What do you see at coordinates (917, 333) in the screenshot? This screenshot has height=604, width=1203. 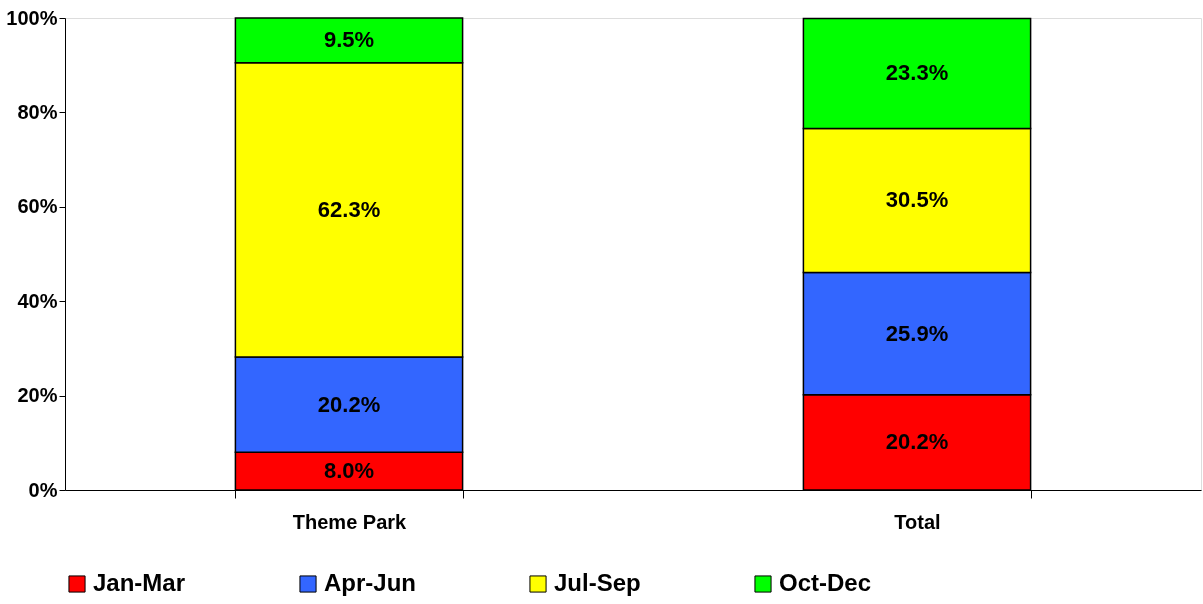 I see `data-label: 25.9%` at bounding box center [917, 333].